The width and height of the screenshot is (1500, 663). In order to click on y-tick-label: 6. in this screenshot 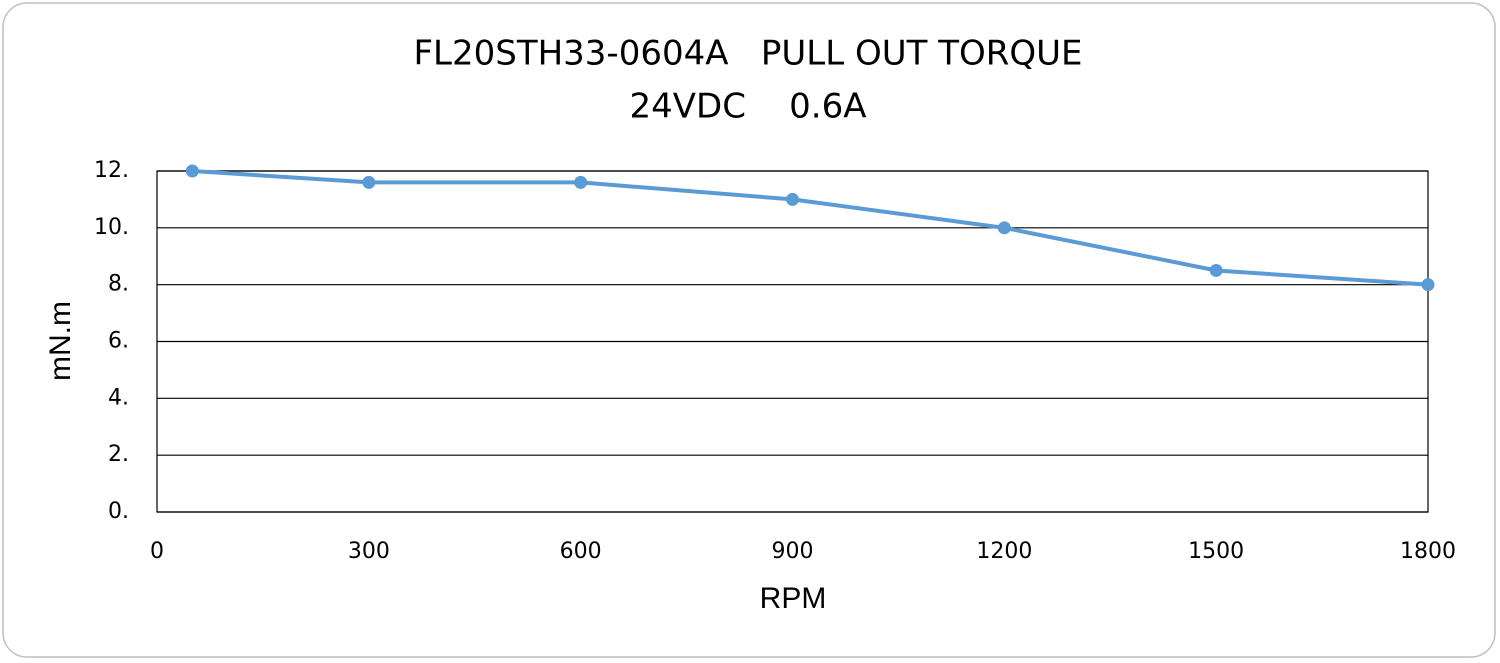, I will do `click(118, 341)`.